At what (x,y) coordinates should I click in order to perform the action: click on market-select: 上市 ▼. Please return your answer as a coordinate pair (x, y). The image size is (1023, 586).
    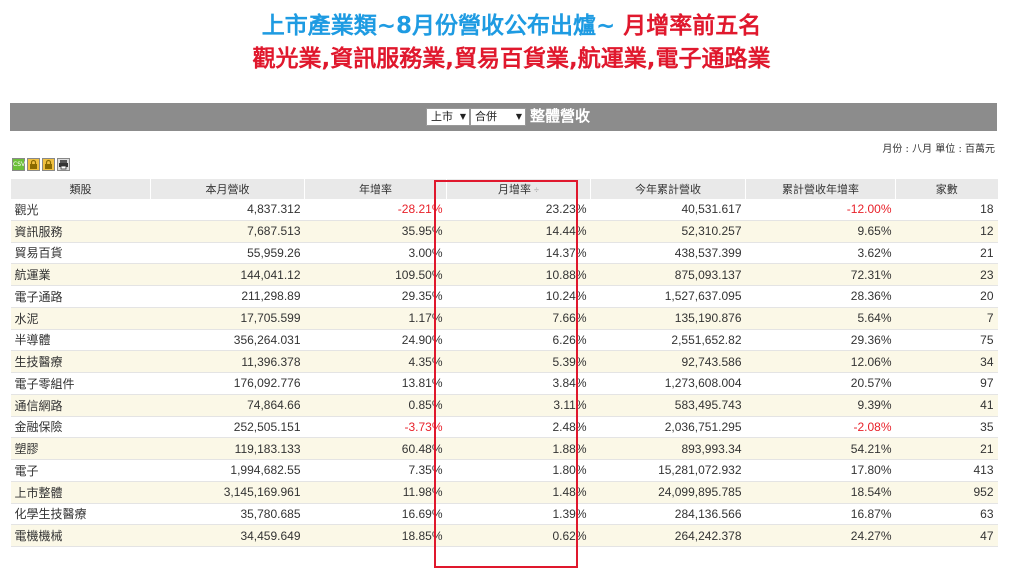
    Looking at the image, I should click on (448, 117).